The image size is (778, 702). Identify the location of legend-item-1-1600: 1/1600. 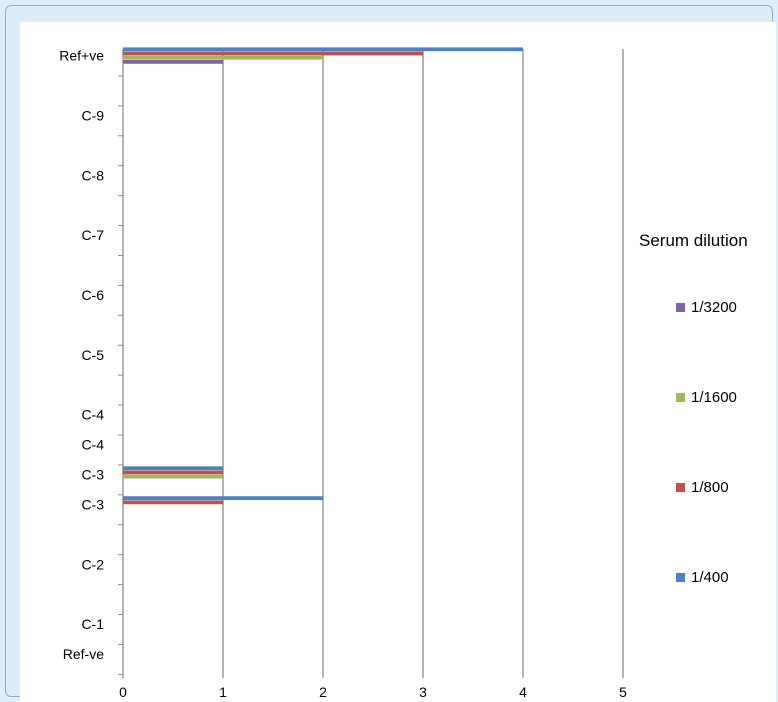
(706, 397).